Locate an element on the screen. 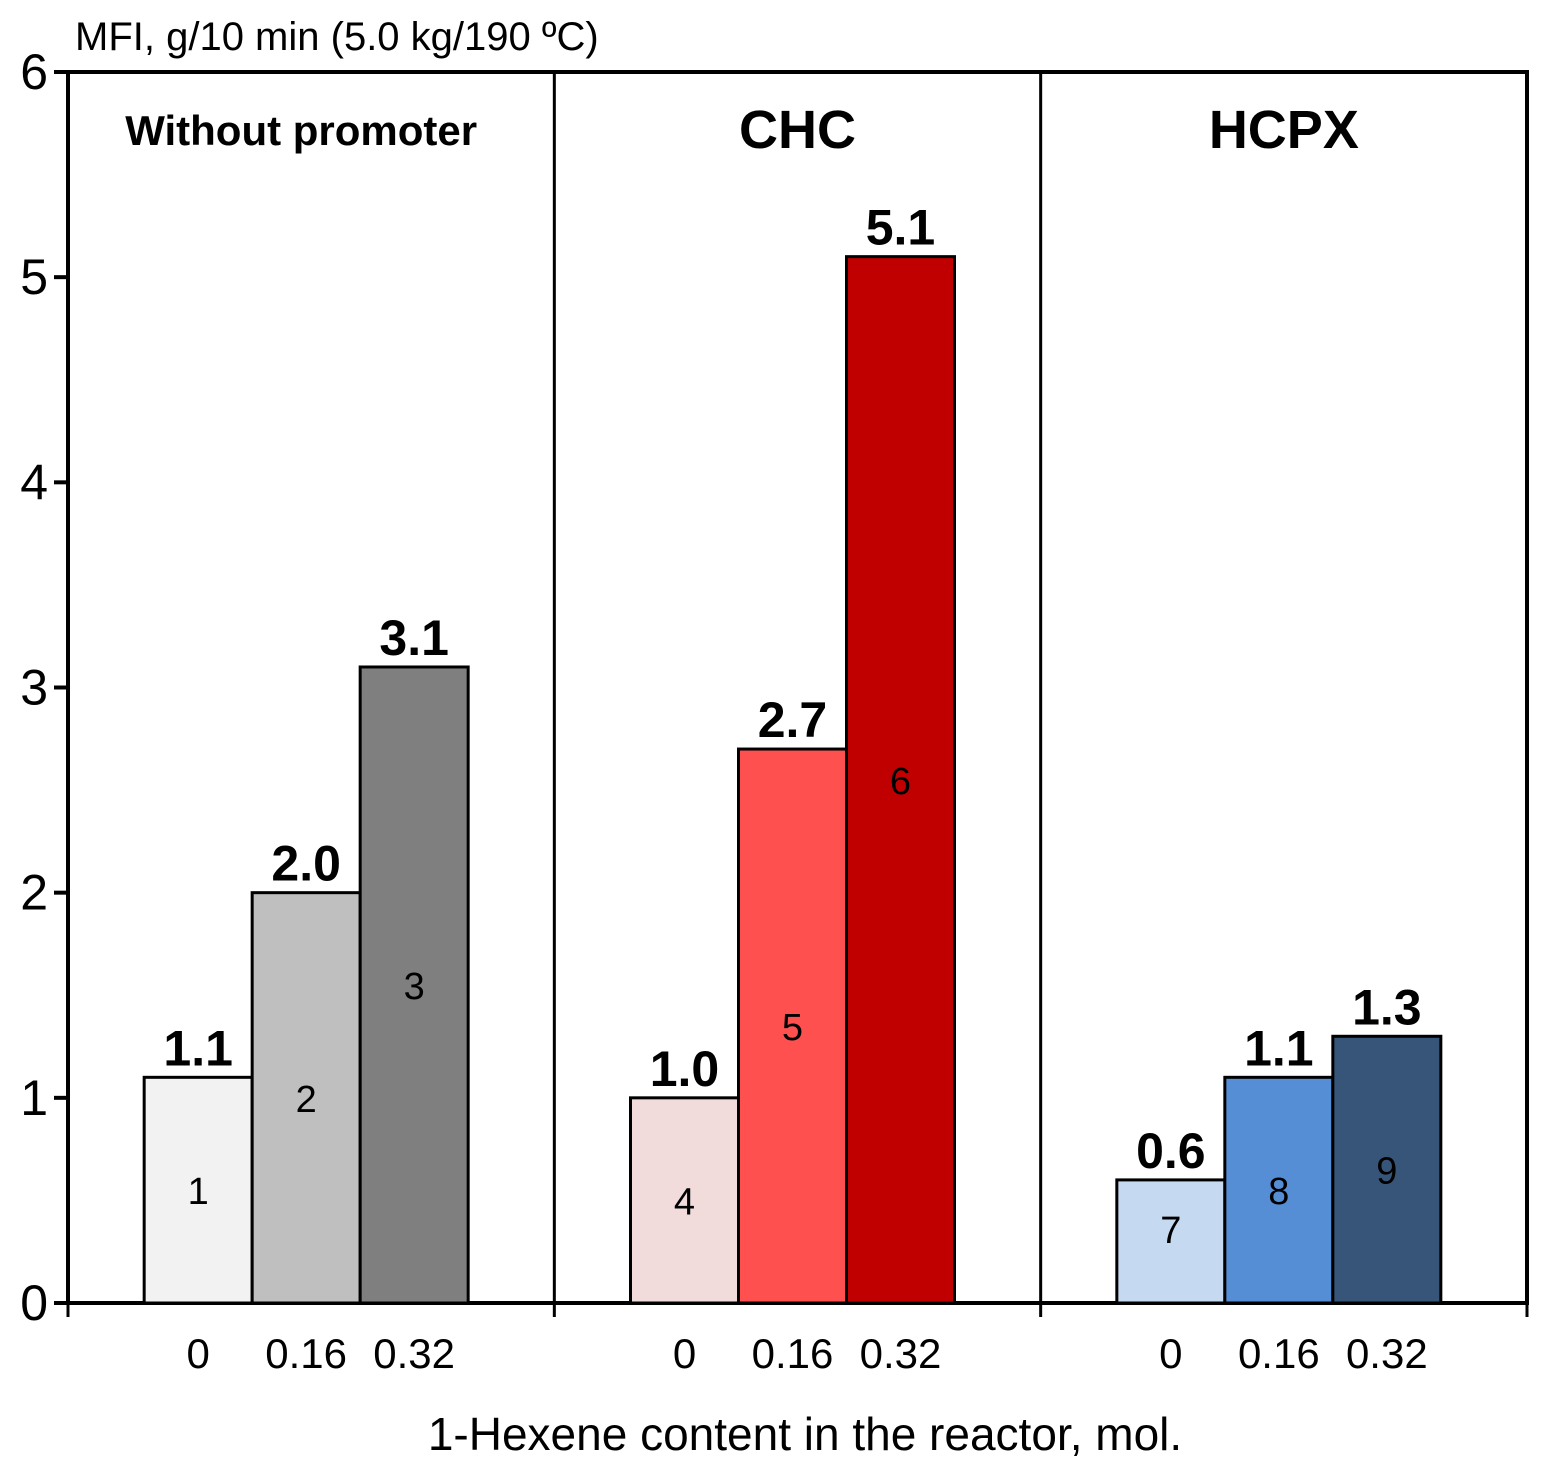 The height and width of the screenshot is (1465, 1548). bar-number: 7 is located at coordinates (1170, 1231).